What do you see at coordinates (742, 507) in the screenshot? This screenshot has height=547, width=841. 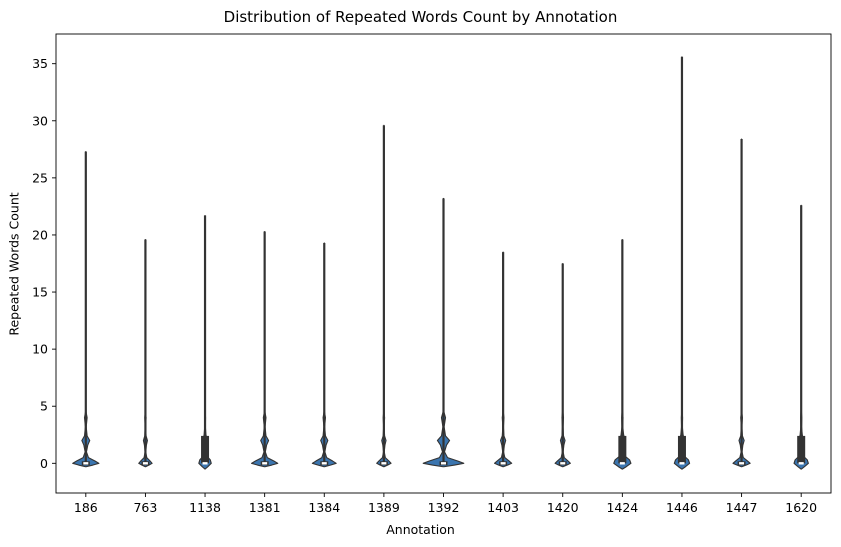 I see `x-tick-label: 1447` at bounding box center [742, 507].